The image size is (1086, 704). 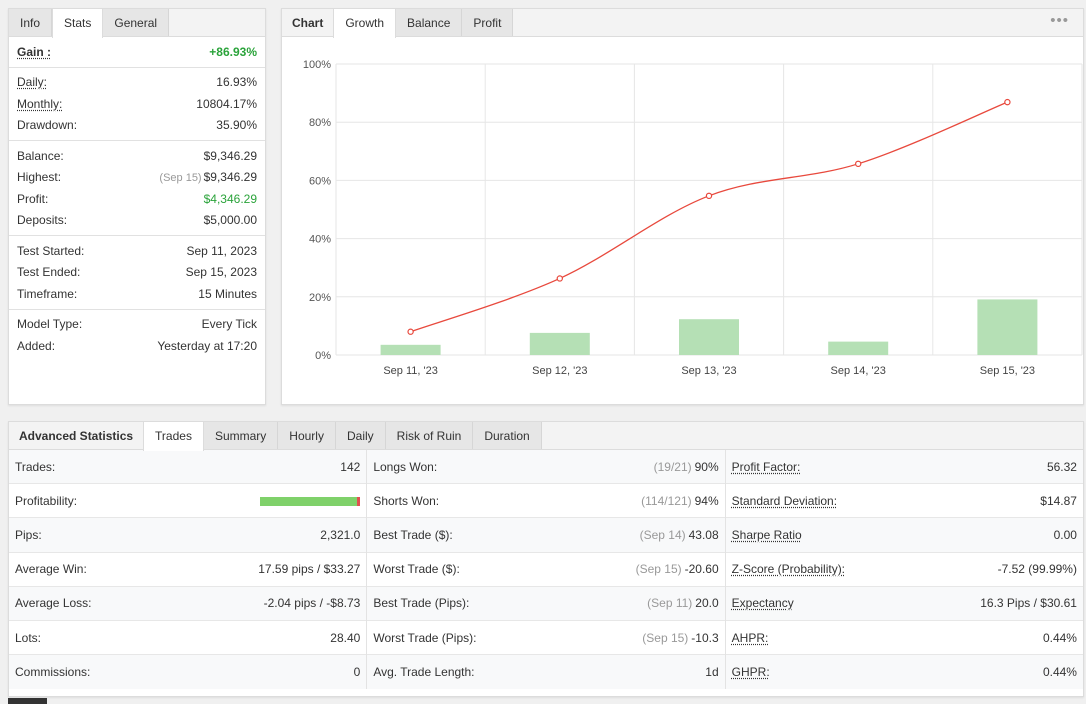 What do you see at coordinates (1037, 569) in the screenshot?
I see `adv-value-text: -7.52 (99.99%)` at bounding box center [1037, 569].